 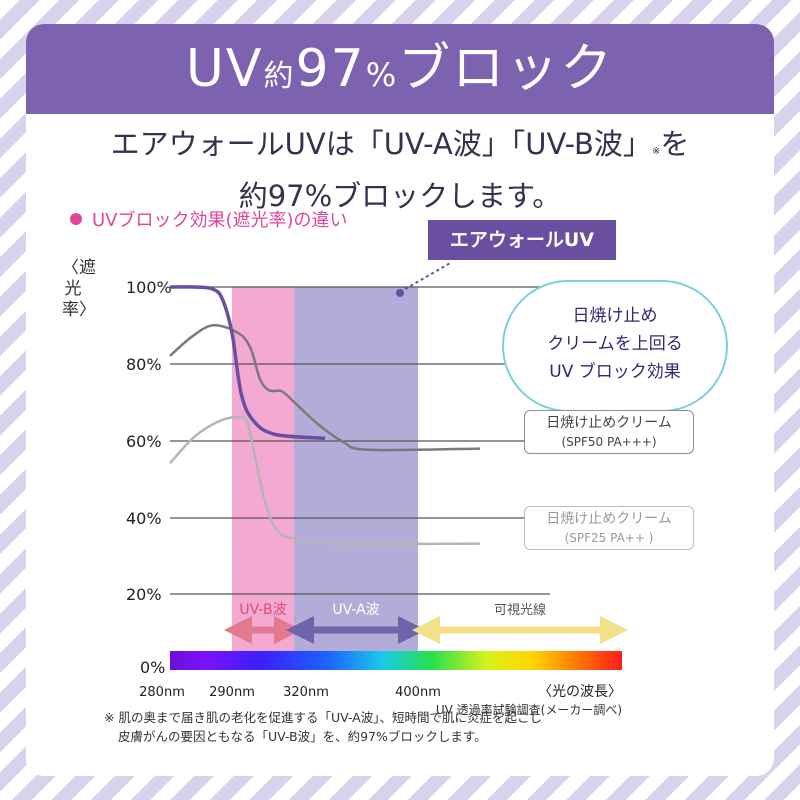 What do you see at coordinates (522, 240) in the screenshot?
I see `airwall-uv-label: エアウォールUV` at bounding box center [522, 240].